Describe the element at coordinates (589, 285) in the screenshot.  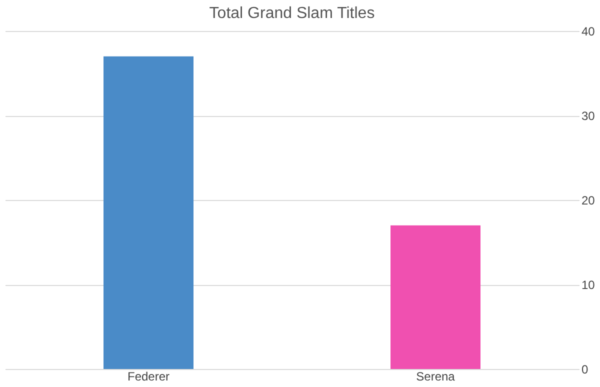
I see `y-tick-label: 10` at that location.